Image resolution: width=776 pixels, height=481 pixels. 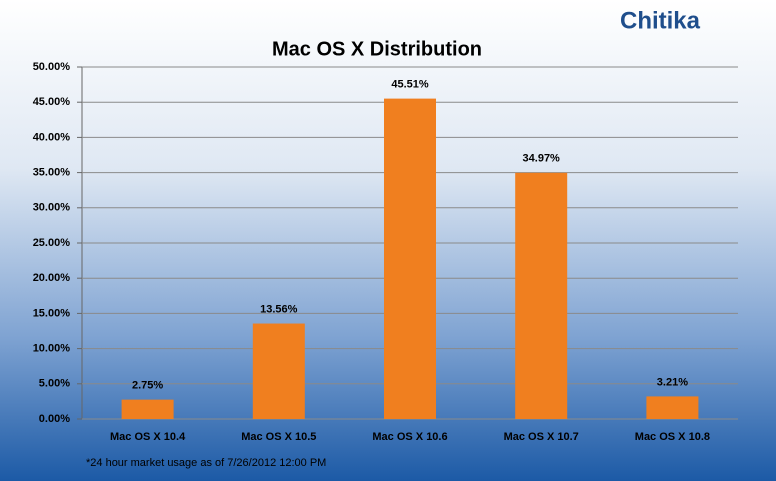 I want to click on x-tick-label: Mac OS X 10.6, so click(x=409, y=437).